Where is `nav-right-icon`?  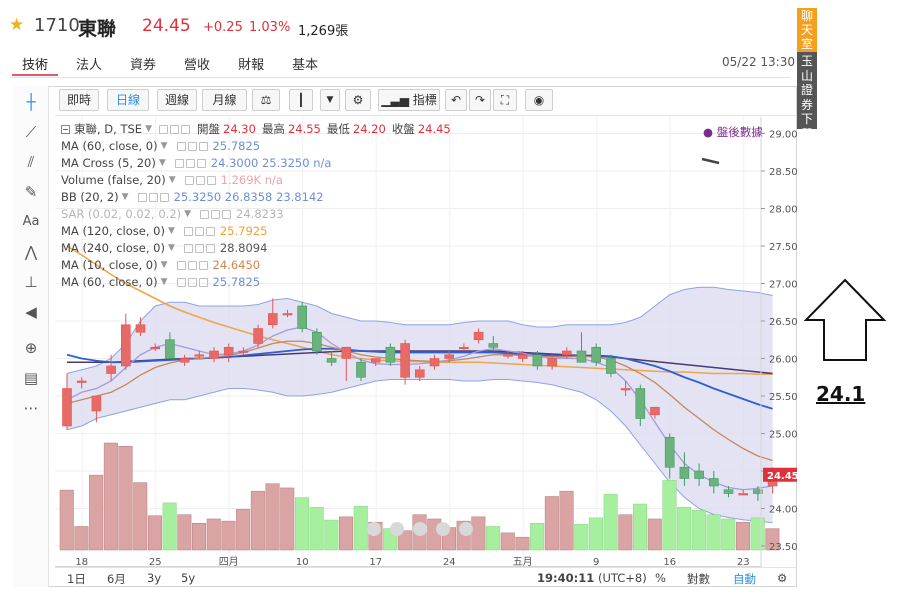 nav-right-icon is located at coordinates (466, 529).